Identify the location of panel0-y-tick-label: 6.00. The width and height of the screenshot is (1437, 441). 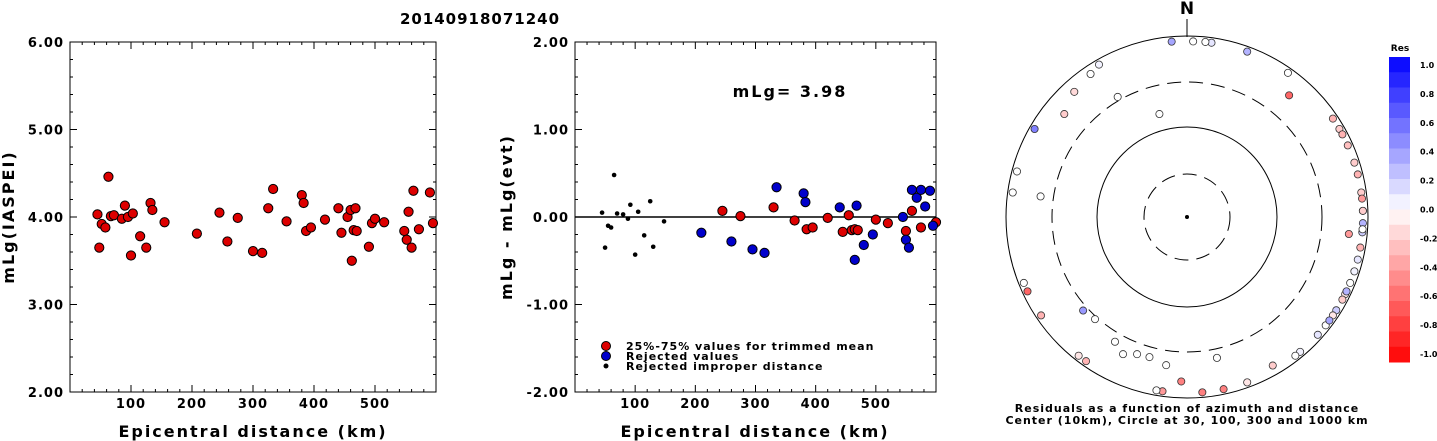
(46, 43).